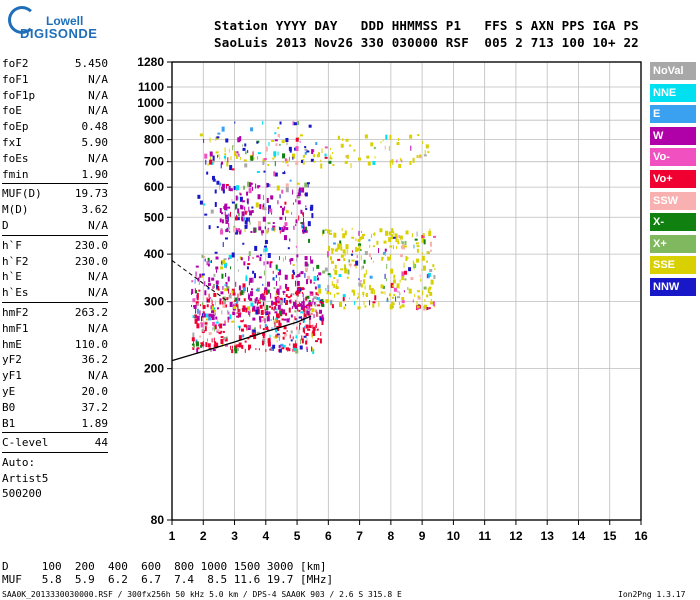  What do you see at coordinates (154, 369) in the screenshot?
I see `y-tick-label: 200` at bounding box center [154, 369].